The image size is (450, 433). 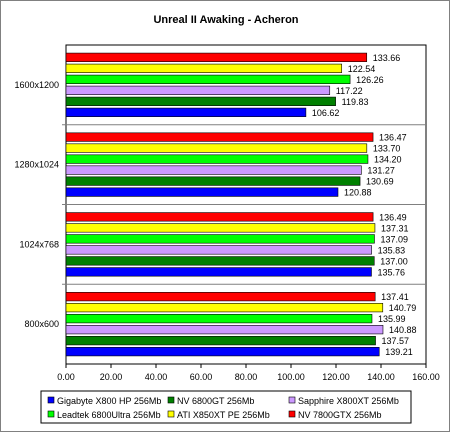 I want to click on value-label: 140.79, so click(x=403, y=308).